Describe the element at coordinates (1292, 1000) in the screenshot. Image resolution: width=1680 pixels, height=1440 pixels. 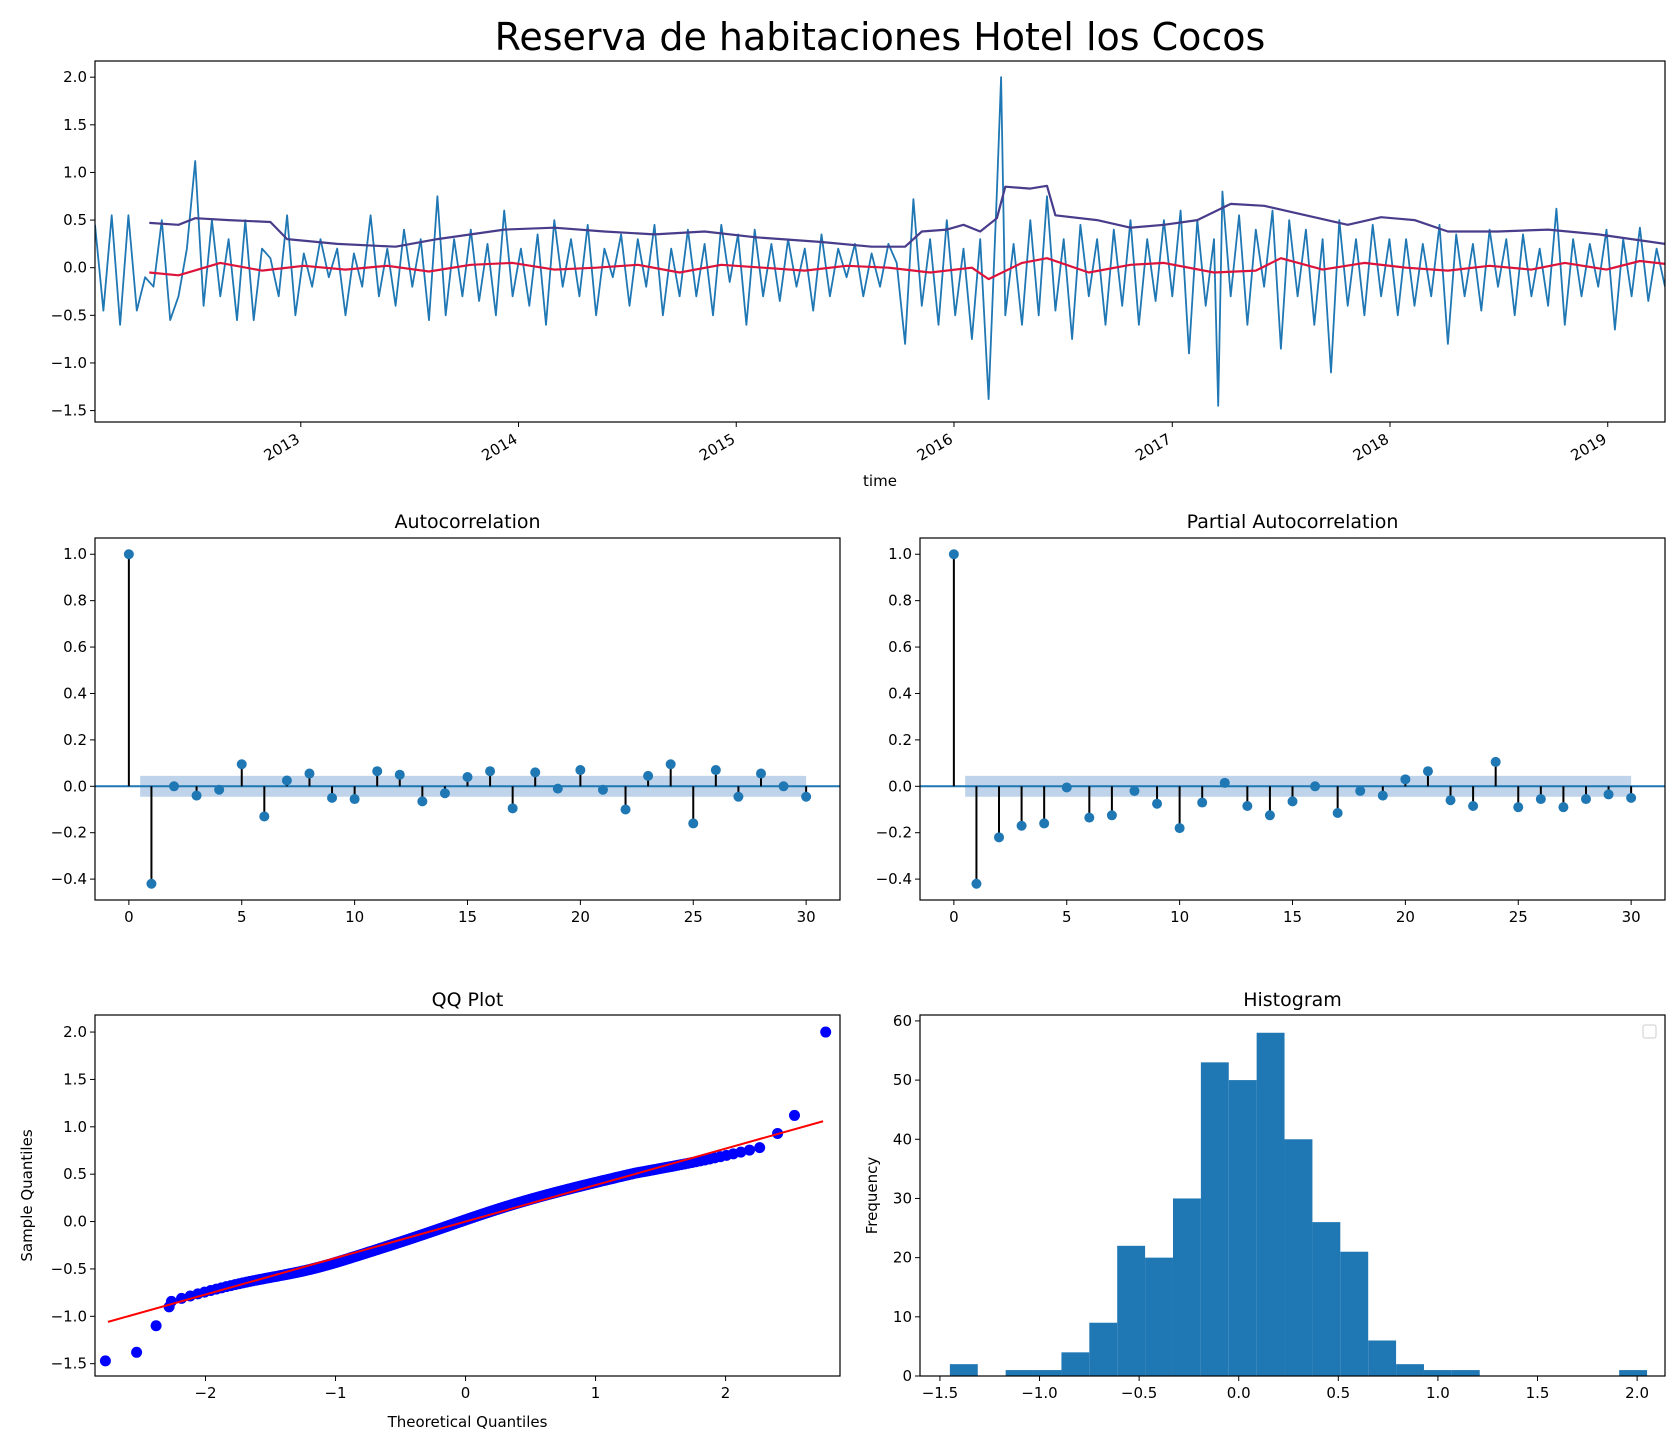
I see `chart-title: Histogram` at that location.